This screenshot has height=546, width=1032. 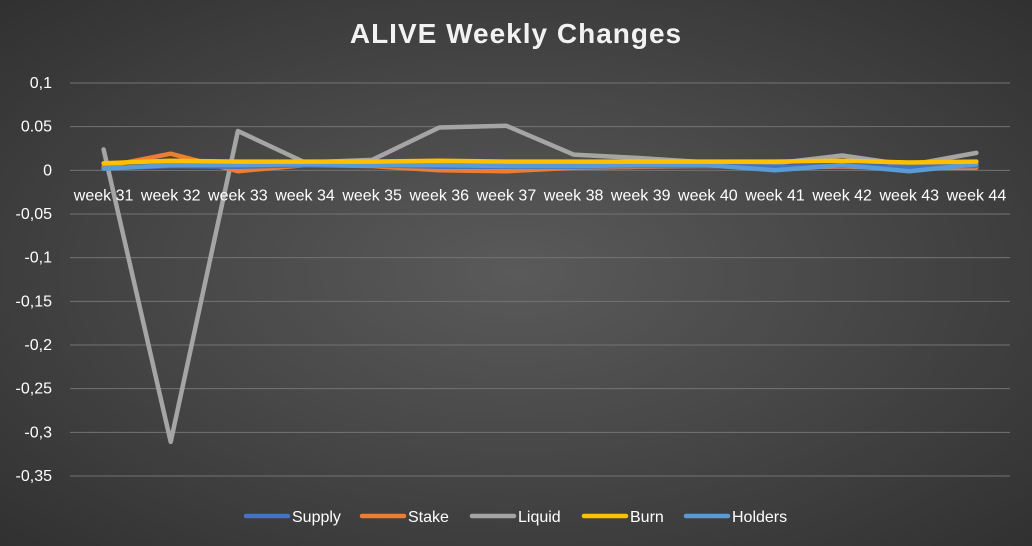 What do you see at coordinates (38, 258) in the screenshot?
I see `y-tick-label: -0,1` at bounding box center [38, 258].